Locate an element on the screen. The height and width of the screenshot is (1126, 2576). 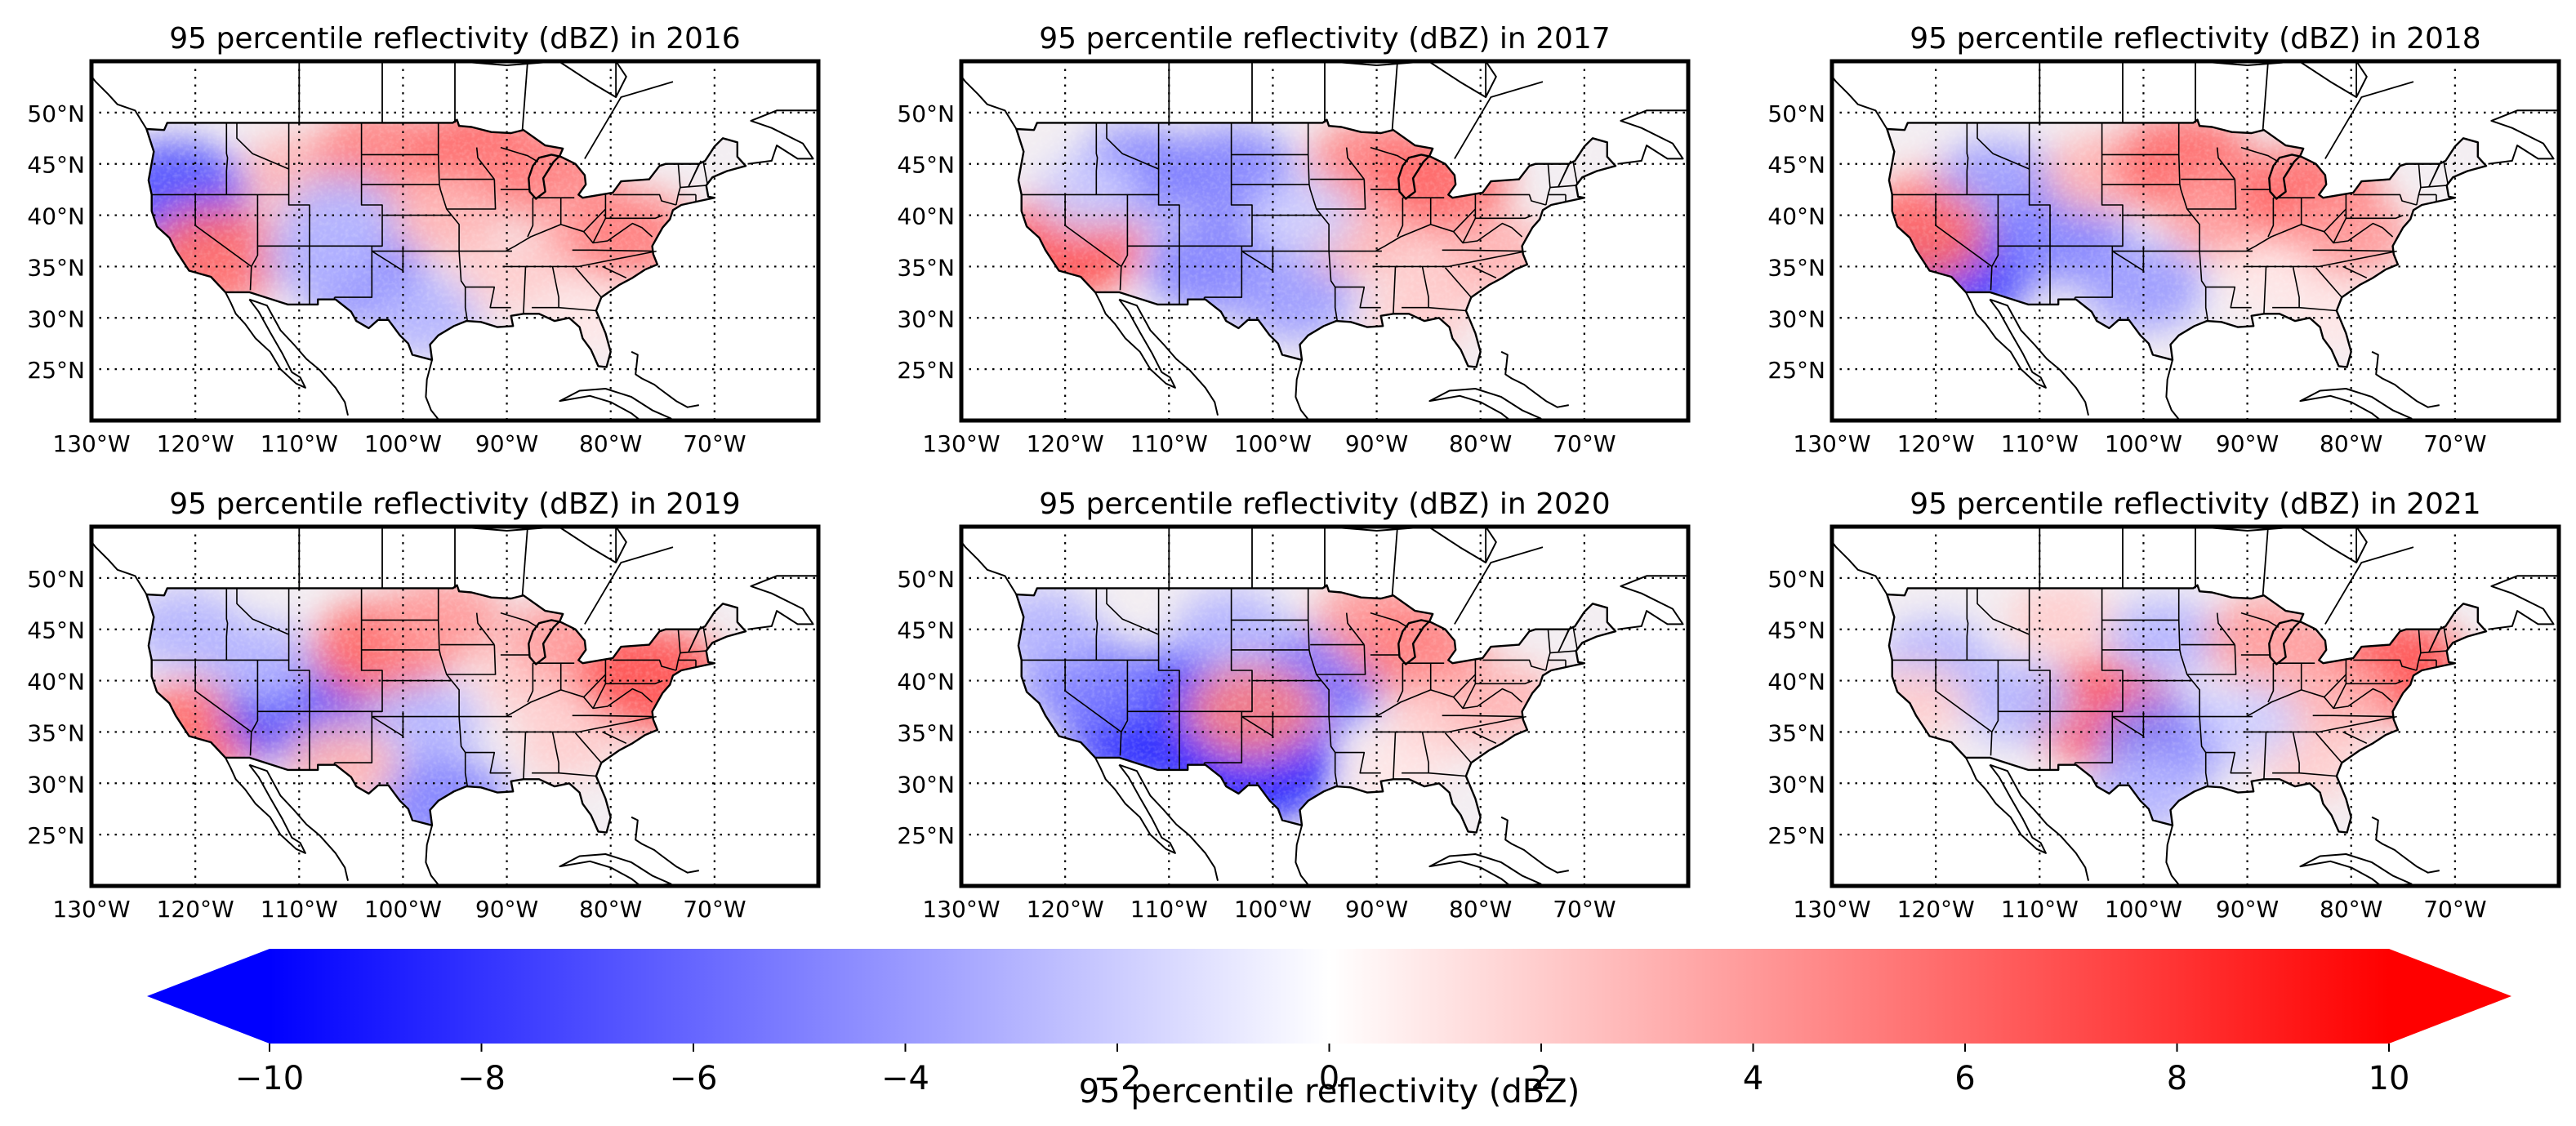
panel-title: 95 percentile reflectivity (dBZ) in 2018 is located at coordinates (2195, 39).